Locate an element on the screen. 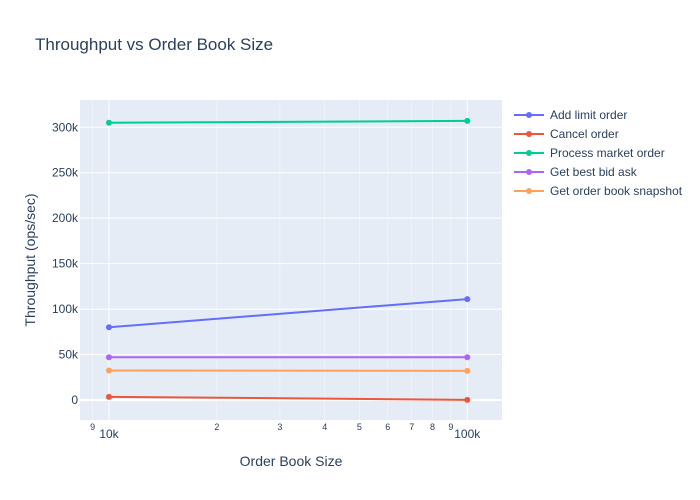  x-minor-tick-label: 2 is located at coordinates (216, 427).